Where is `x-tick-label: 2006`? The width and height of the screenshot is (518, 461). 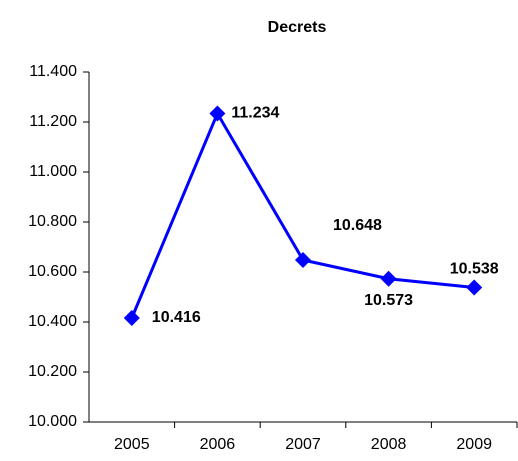
x-tick-label: 2006 is located at coordinates (218, 444).